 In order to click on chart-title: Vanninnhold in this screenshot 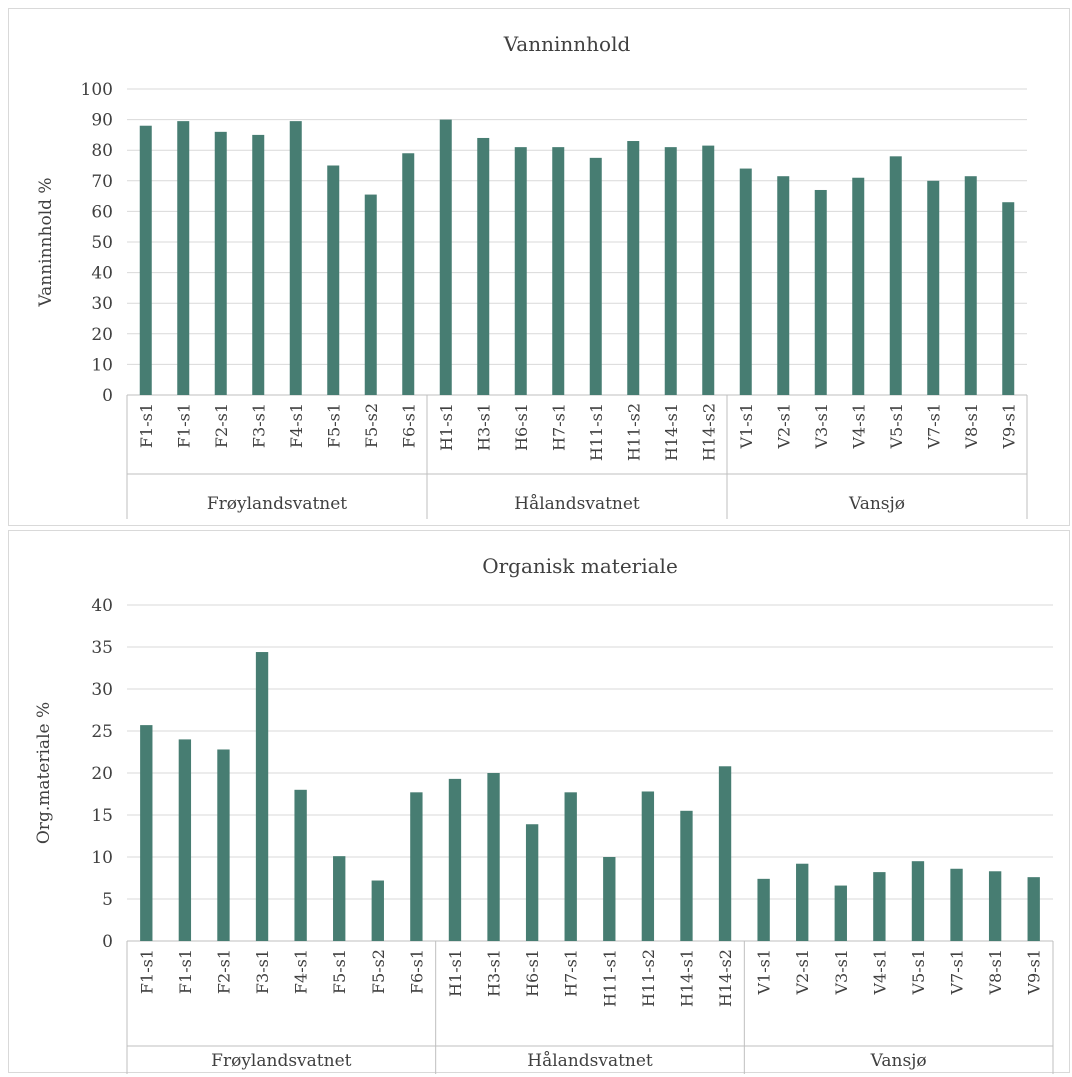, I will do `click(567, 44)`.